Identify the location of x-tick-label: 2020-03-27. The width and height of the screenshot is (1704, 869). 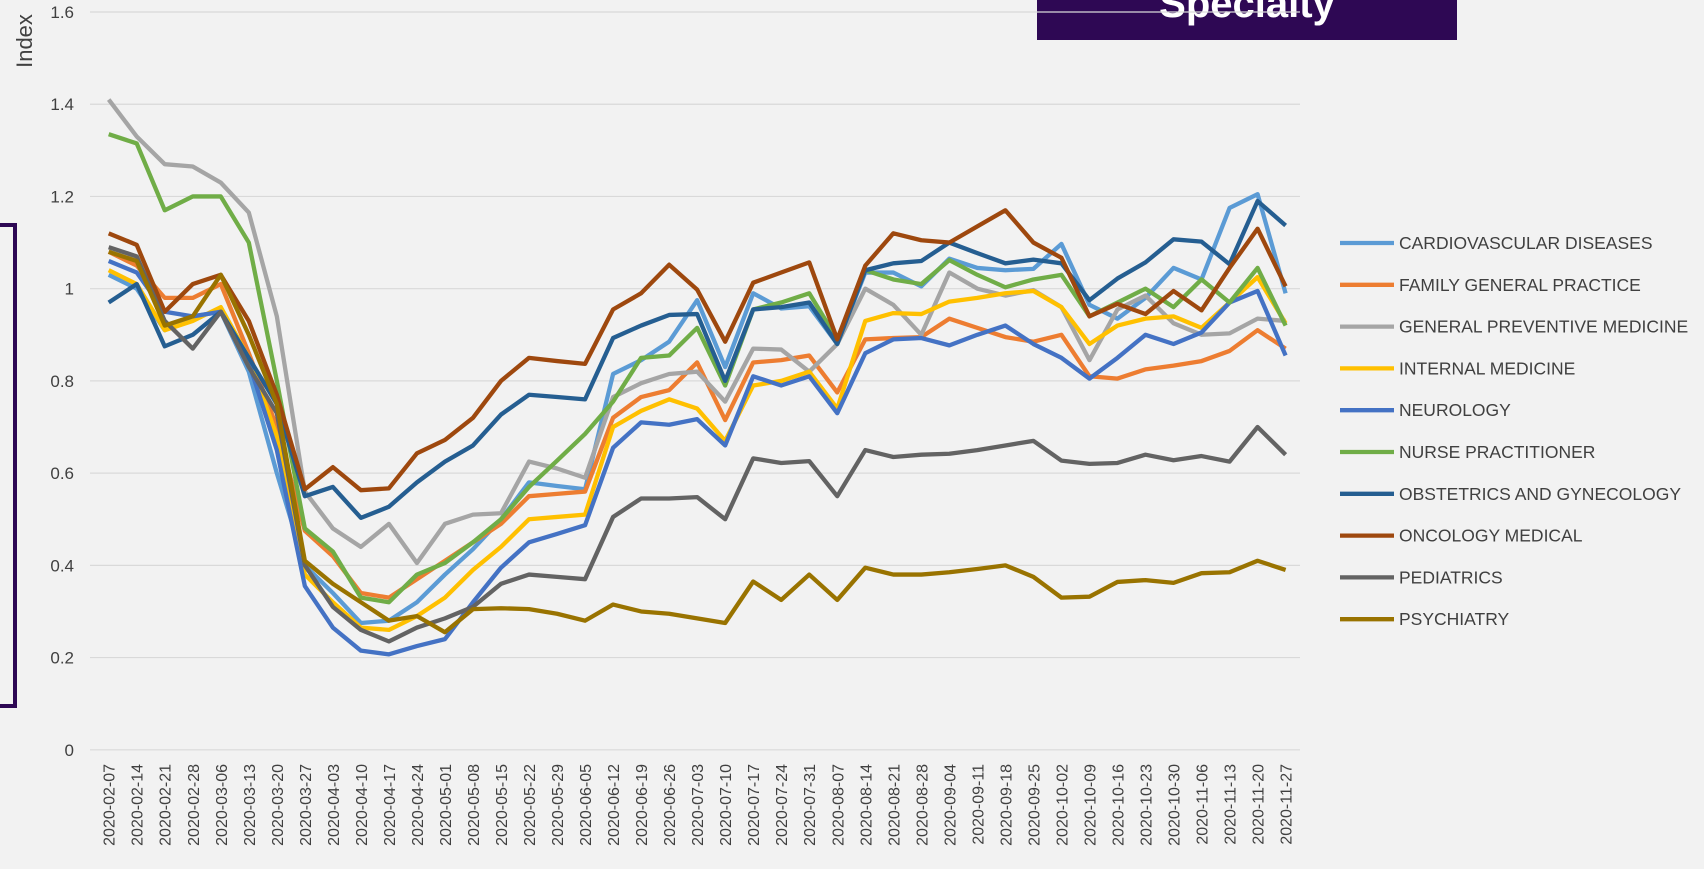
(306, 805).